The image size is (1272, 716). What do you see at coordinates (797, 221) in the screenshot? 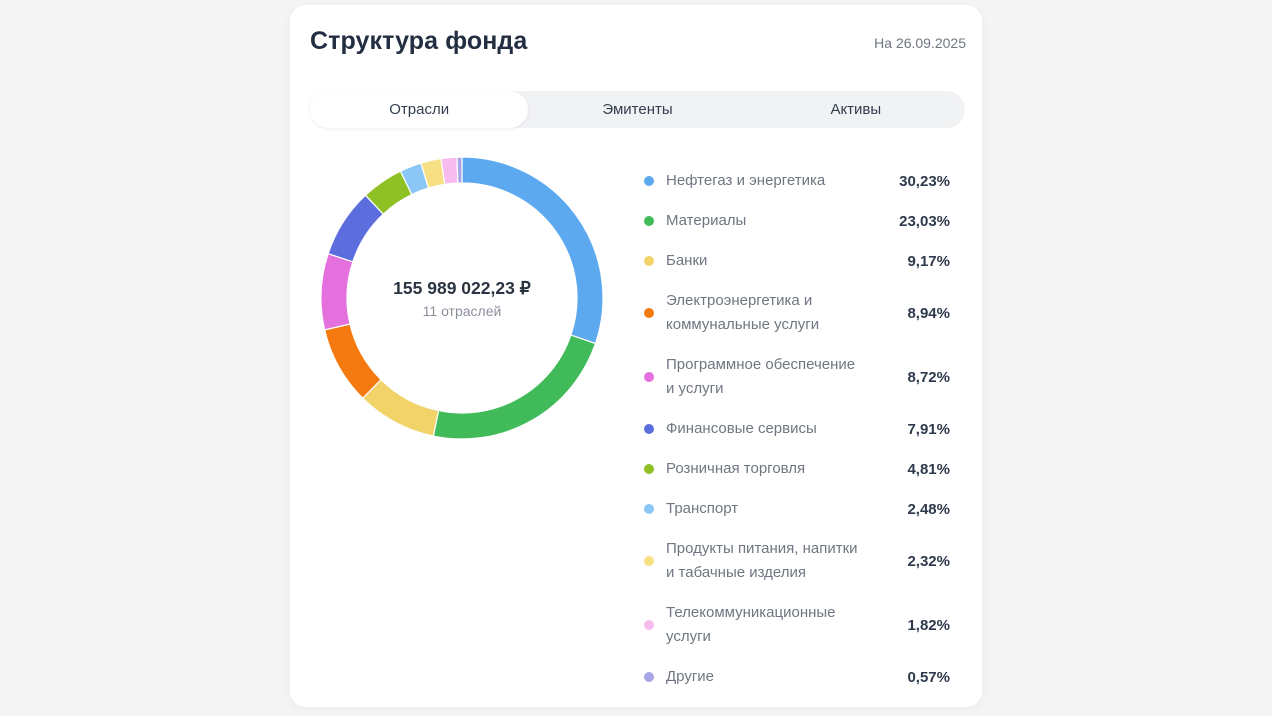
I see `legend-item: Материалы 23,03%` at bounding box center [797, 221].